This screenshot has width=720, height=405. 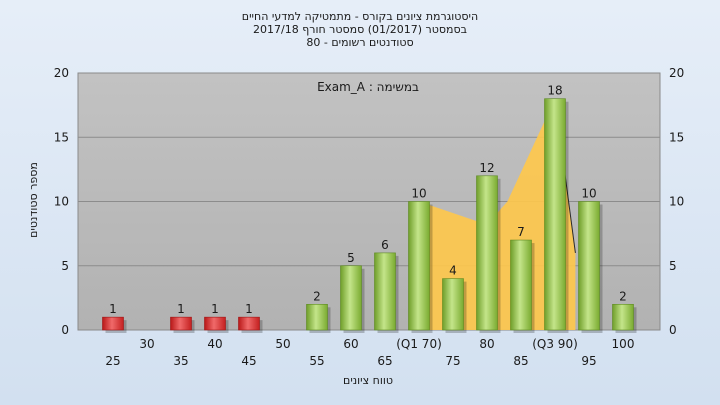 What do you see at coordinates (385, 245) in the screenshot?
I see `bar-value-label: 6` at bounding box center [385, 245].